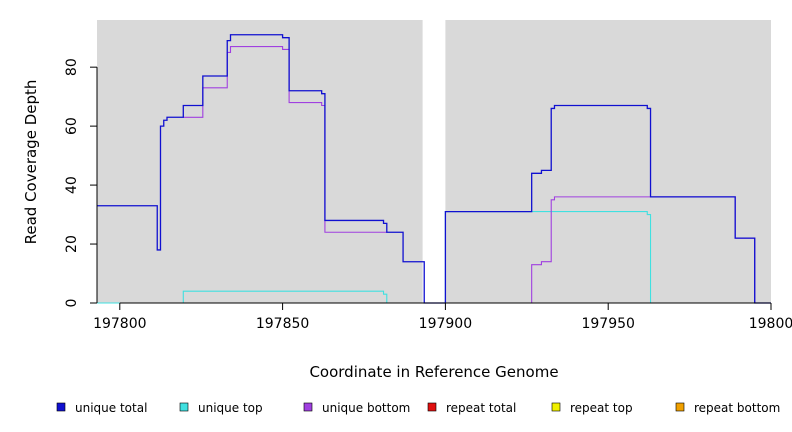 The height and width of the screenshot is (432, 792). I want to click on legend-item-repeat-bottom: repeat bottom, so click(727, 408).